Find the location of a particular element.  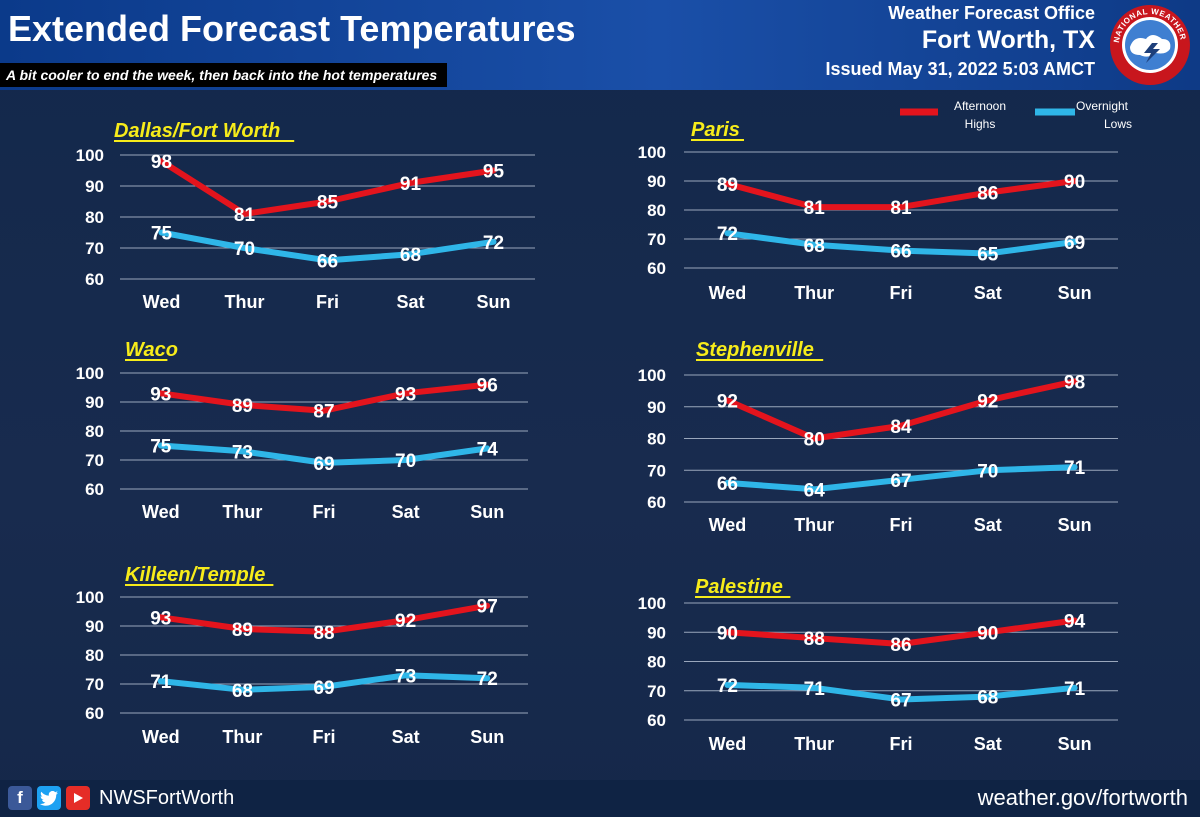

chart-title: Dallas/Fort Worth is located at coordinates (197, 131).